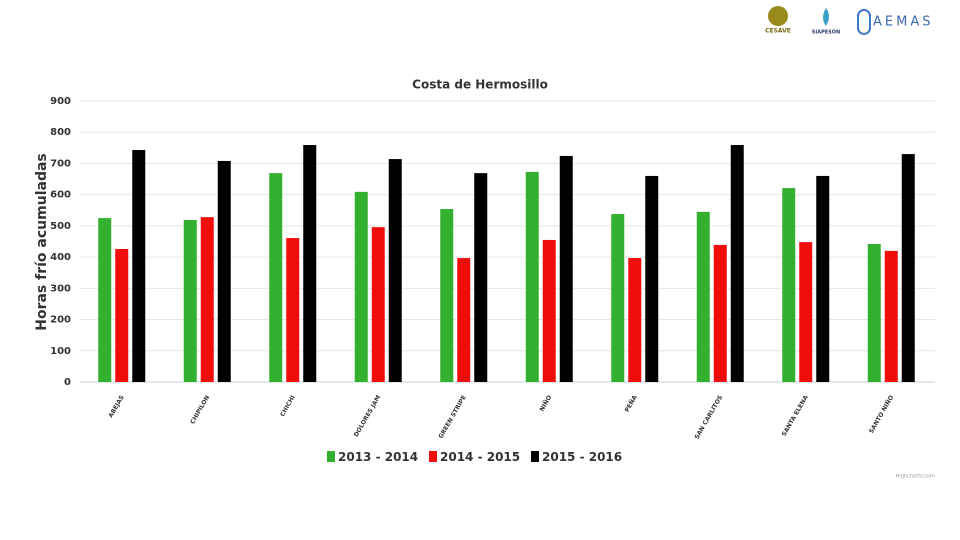 The height and width of the screenshot is (540, 960). I want to click on y-tick-label: 400, so click(60, 257).